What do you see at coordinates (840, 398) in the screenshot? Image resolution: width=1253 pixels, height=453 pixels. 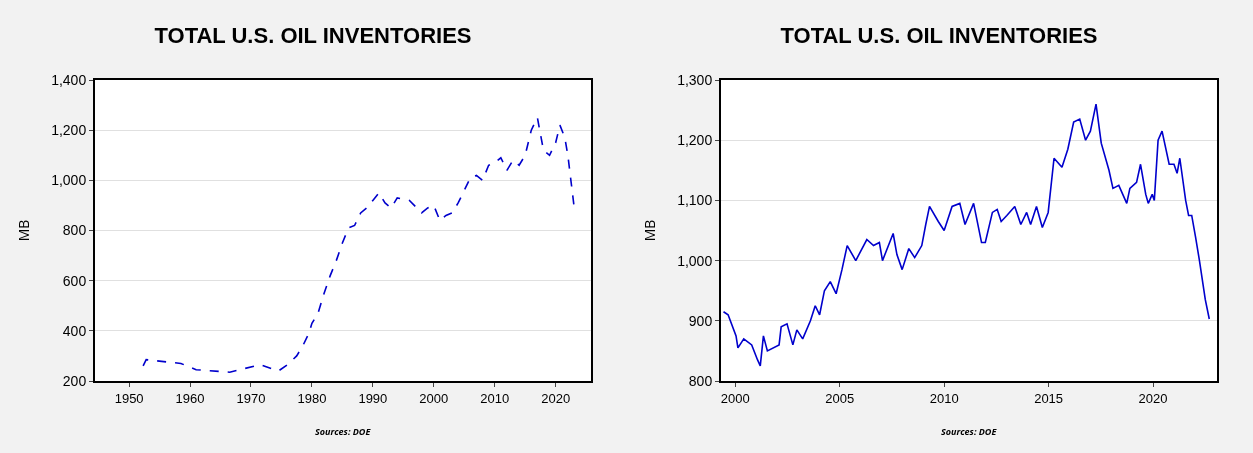 I see `x-tick-label: 2005` at bounding box center [840, 398].